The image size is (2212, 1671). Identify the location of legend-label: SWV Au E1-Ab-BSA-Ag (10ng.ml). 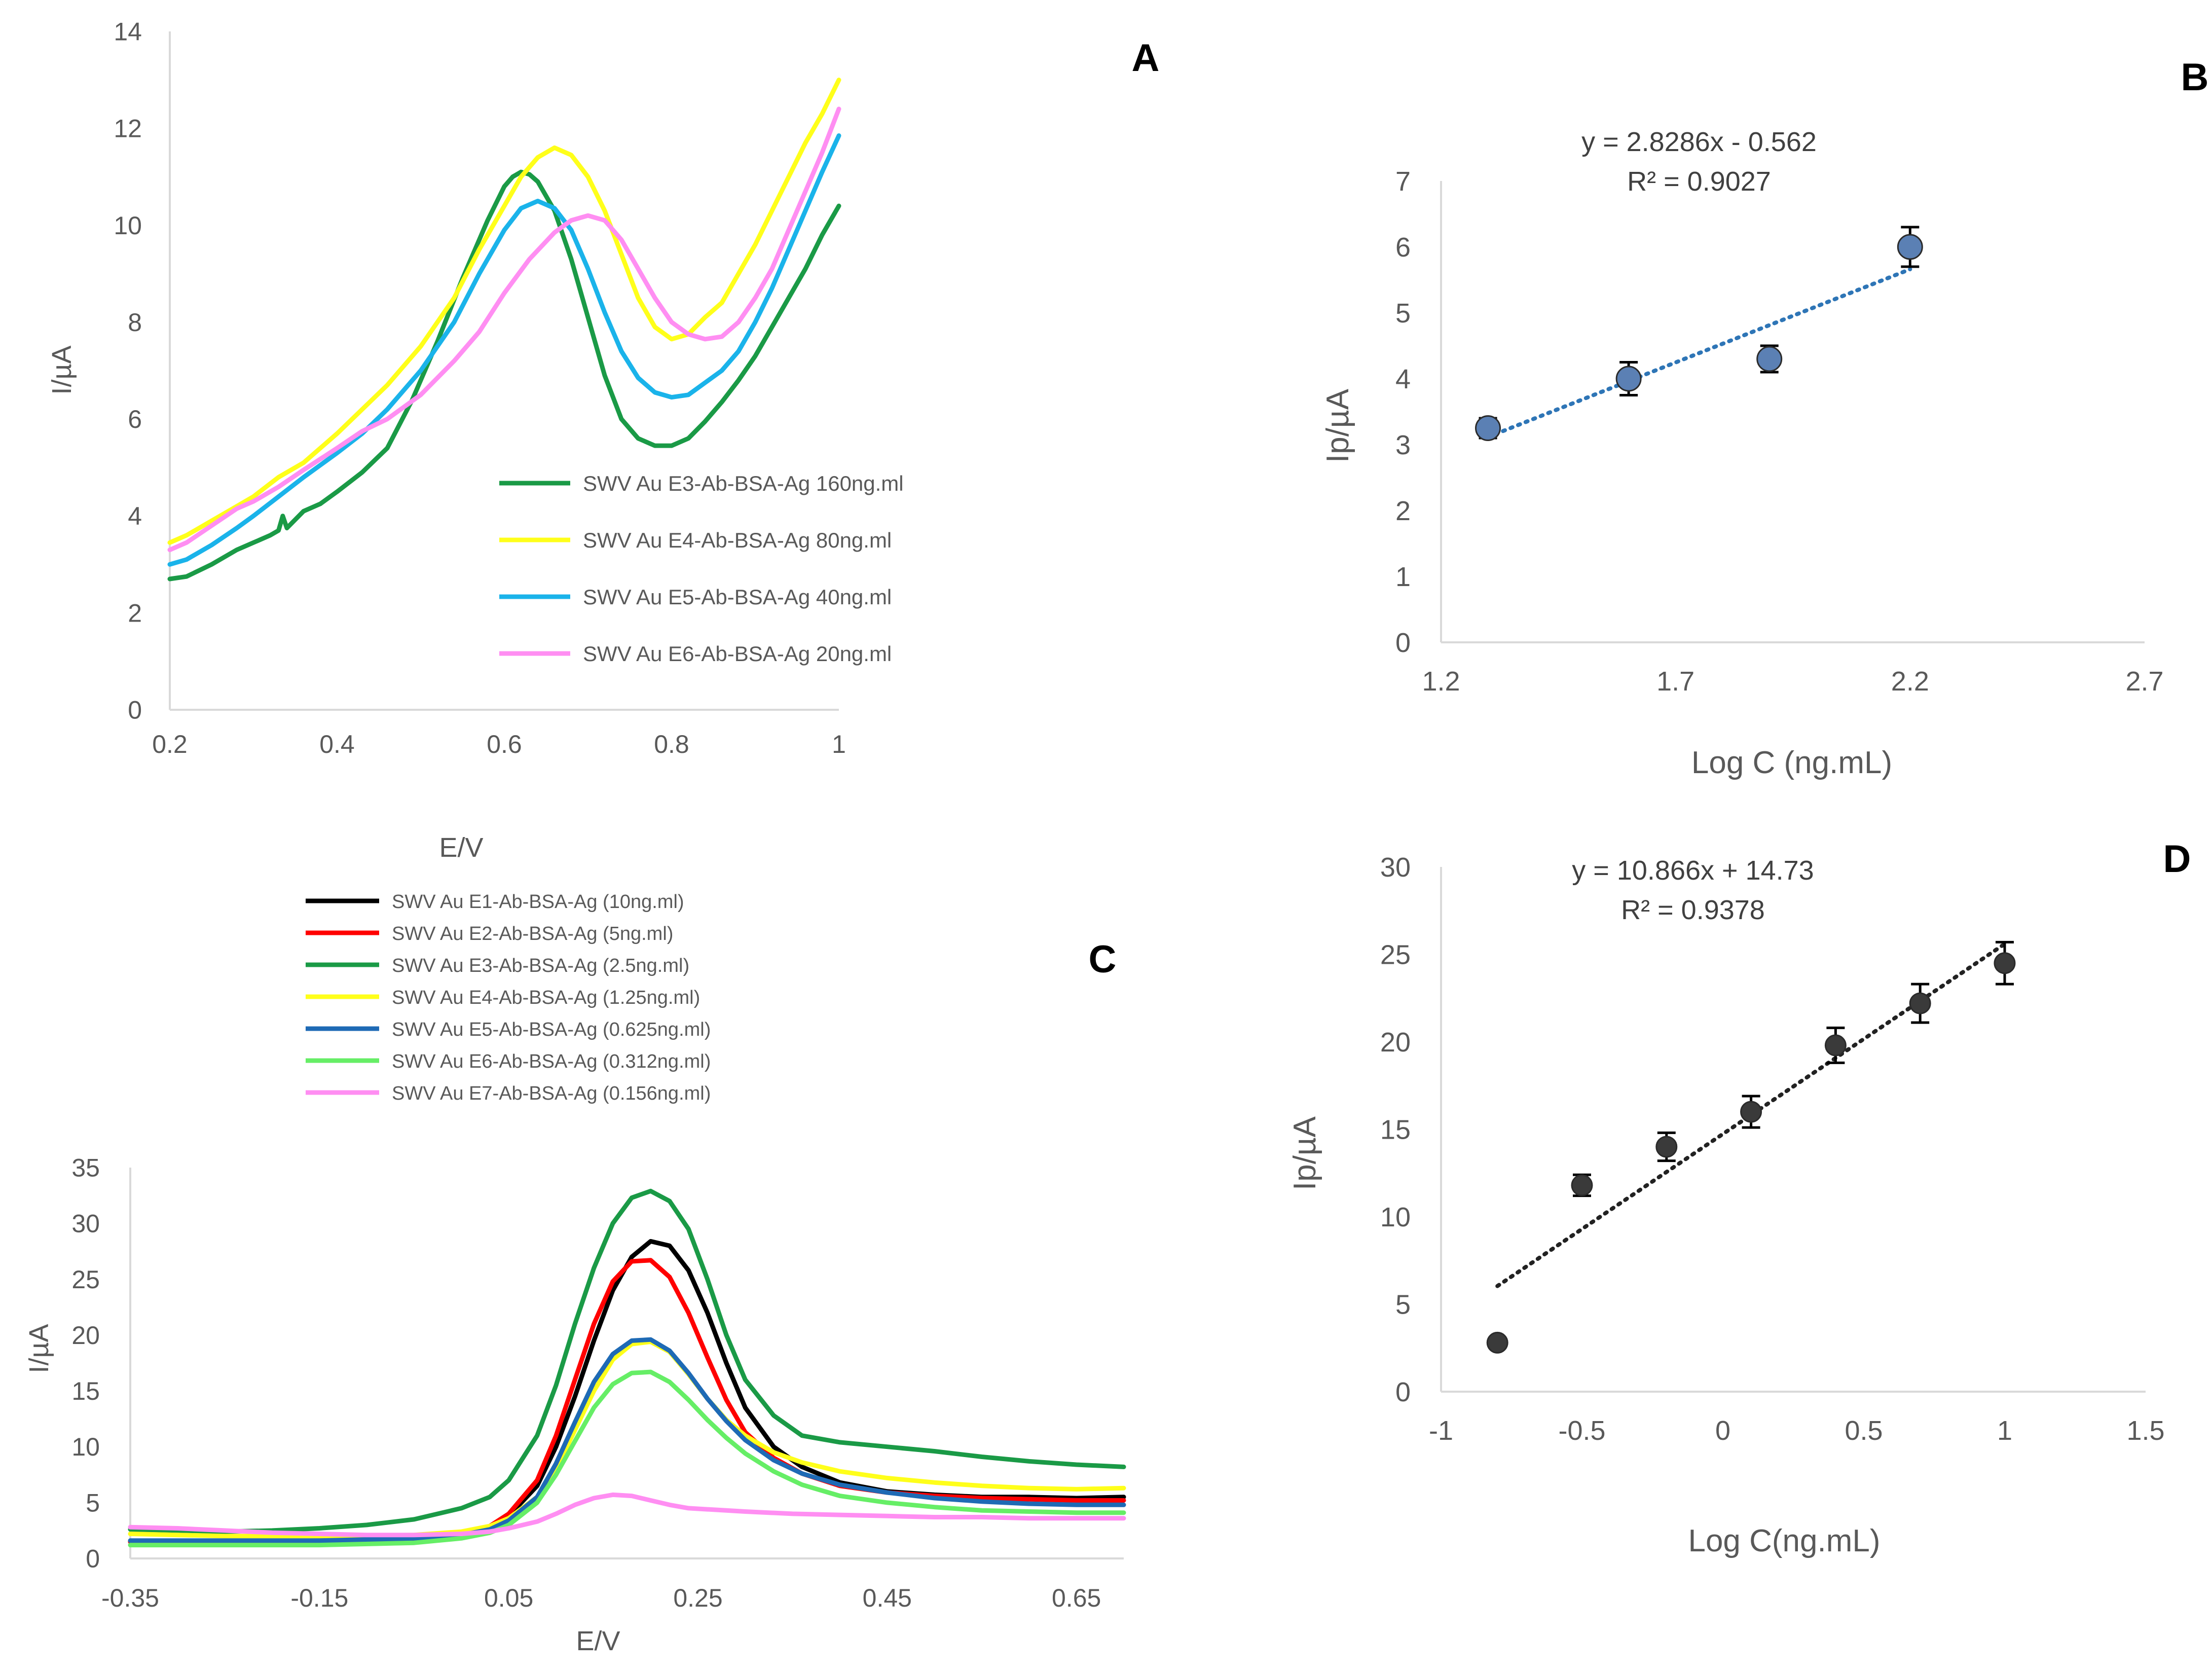
(538, 902).